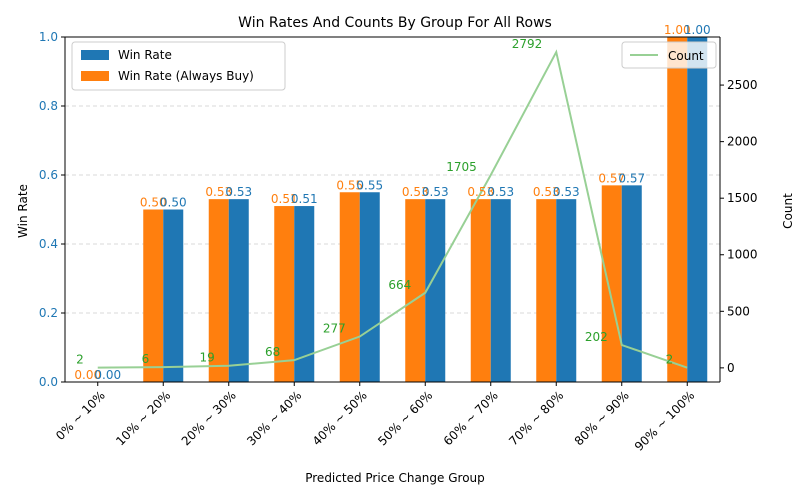  Describe the element at coordinates (48, 244) in the screenshot. I see `y-tick-label: 0.4` at that location.